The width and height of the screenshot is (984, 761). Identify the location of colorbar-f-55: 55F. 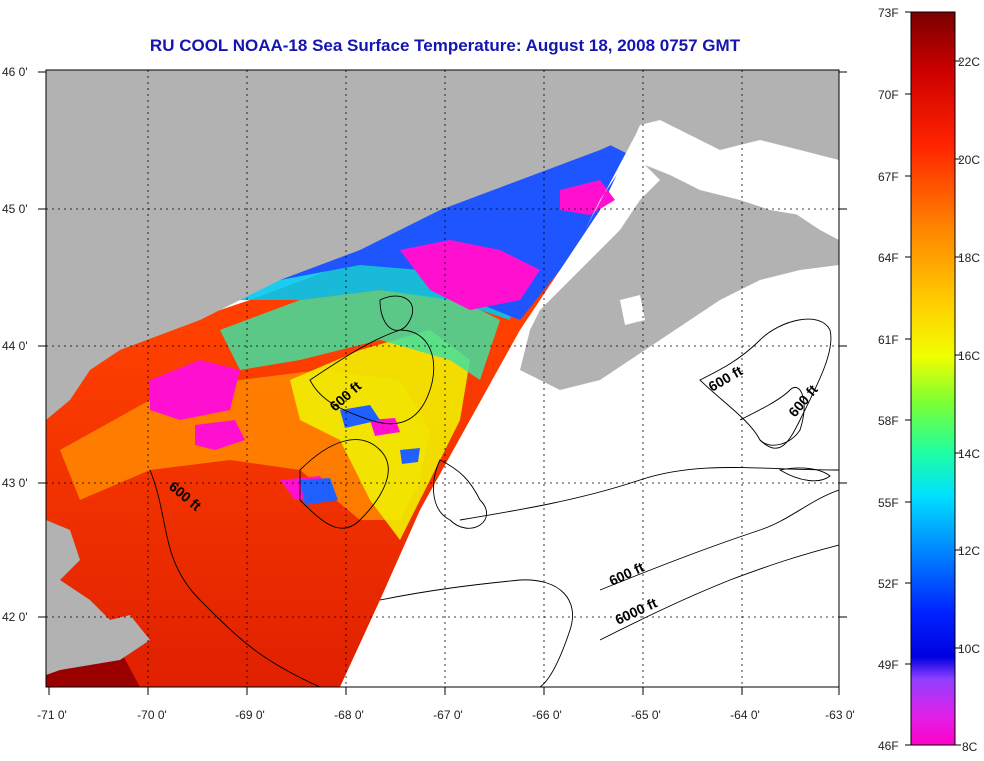
(888, 503).